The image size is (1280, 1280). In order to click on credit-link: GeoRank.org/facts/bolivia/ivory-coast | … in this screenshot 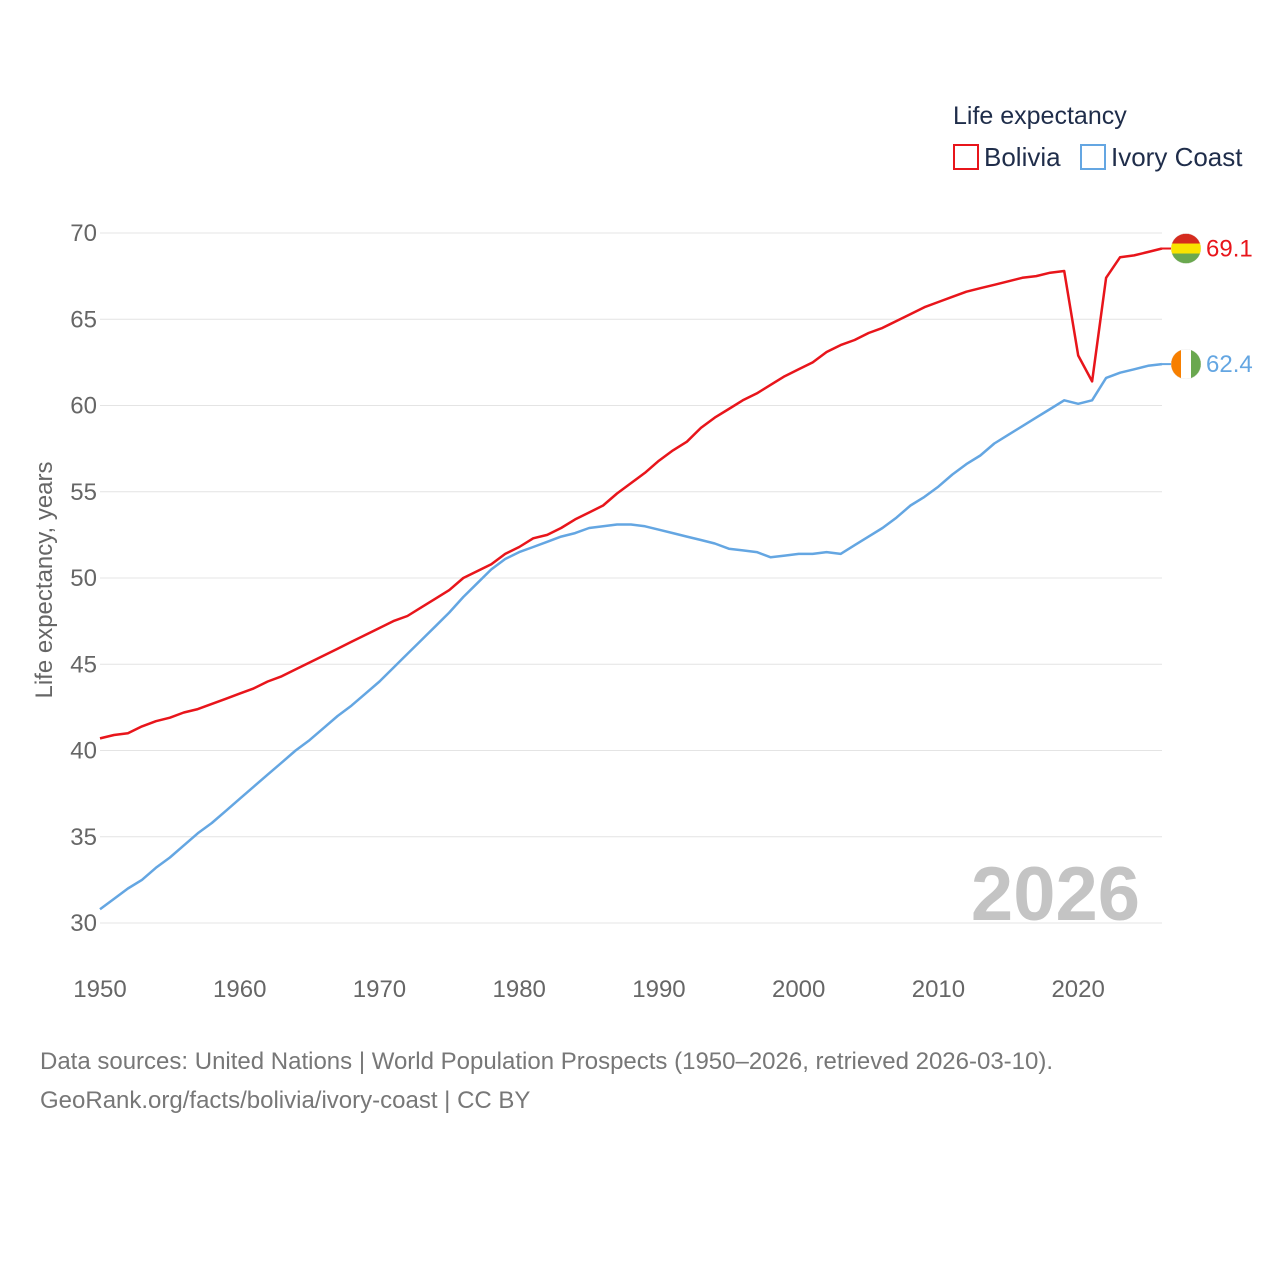, I will do `click(285, 1100)`.